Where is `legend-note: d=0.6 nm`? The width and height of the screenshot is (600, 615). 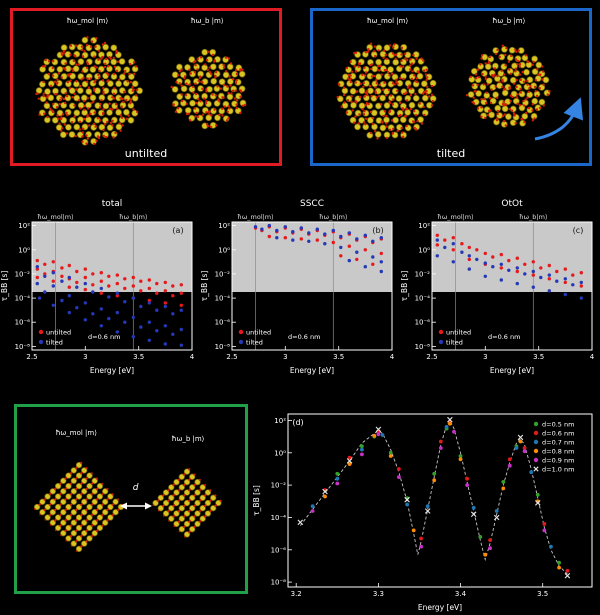 legend-note: d=0.6 nm is located at coordinates (104, 337).